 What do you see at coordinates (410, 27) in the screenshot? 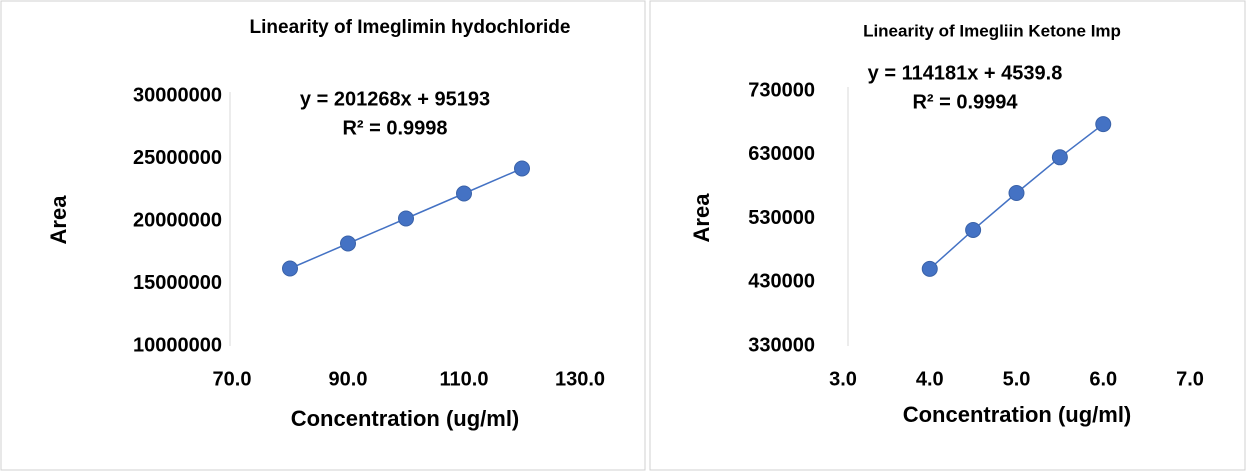
I see `chart-title: Linearity of Imeglimin hydochloride` at bounding box center [410, 27].